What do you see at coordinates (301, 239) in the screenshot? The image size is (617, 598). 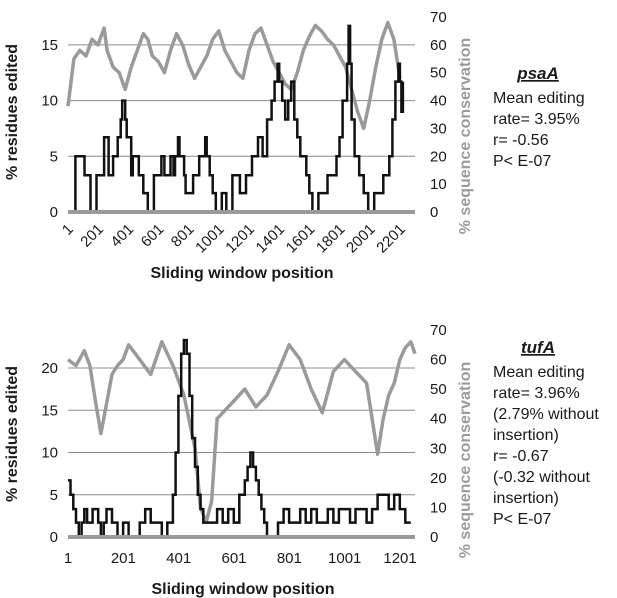 I see `x-tick-label: 1601` at bounding box center [301, 239].